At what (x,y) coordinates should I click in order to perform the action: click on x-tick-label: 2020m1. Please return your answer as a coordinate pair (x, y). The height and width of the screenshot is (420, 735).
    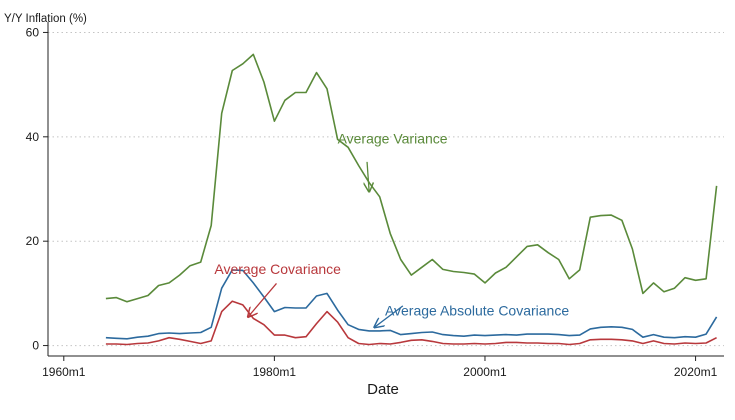
    Looking at the image, I should click on (696, 372).